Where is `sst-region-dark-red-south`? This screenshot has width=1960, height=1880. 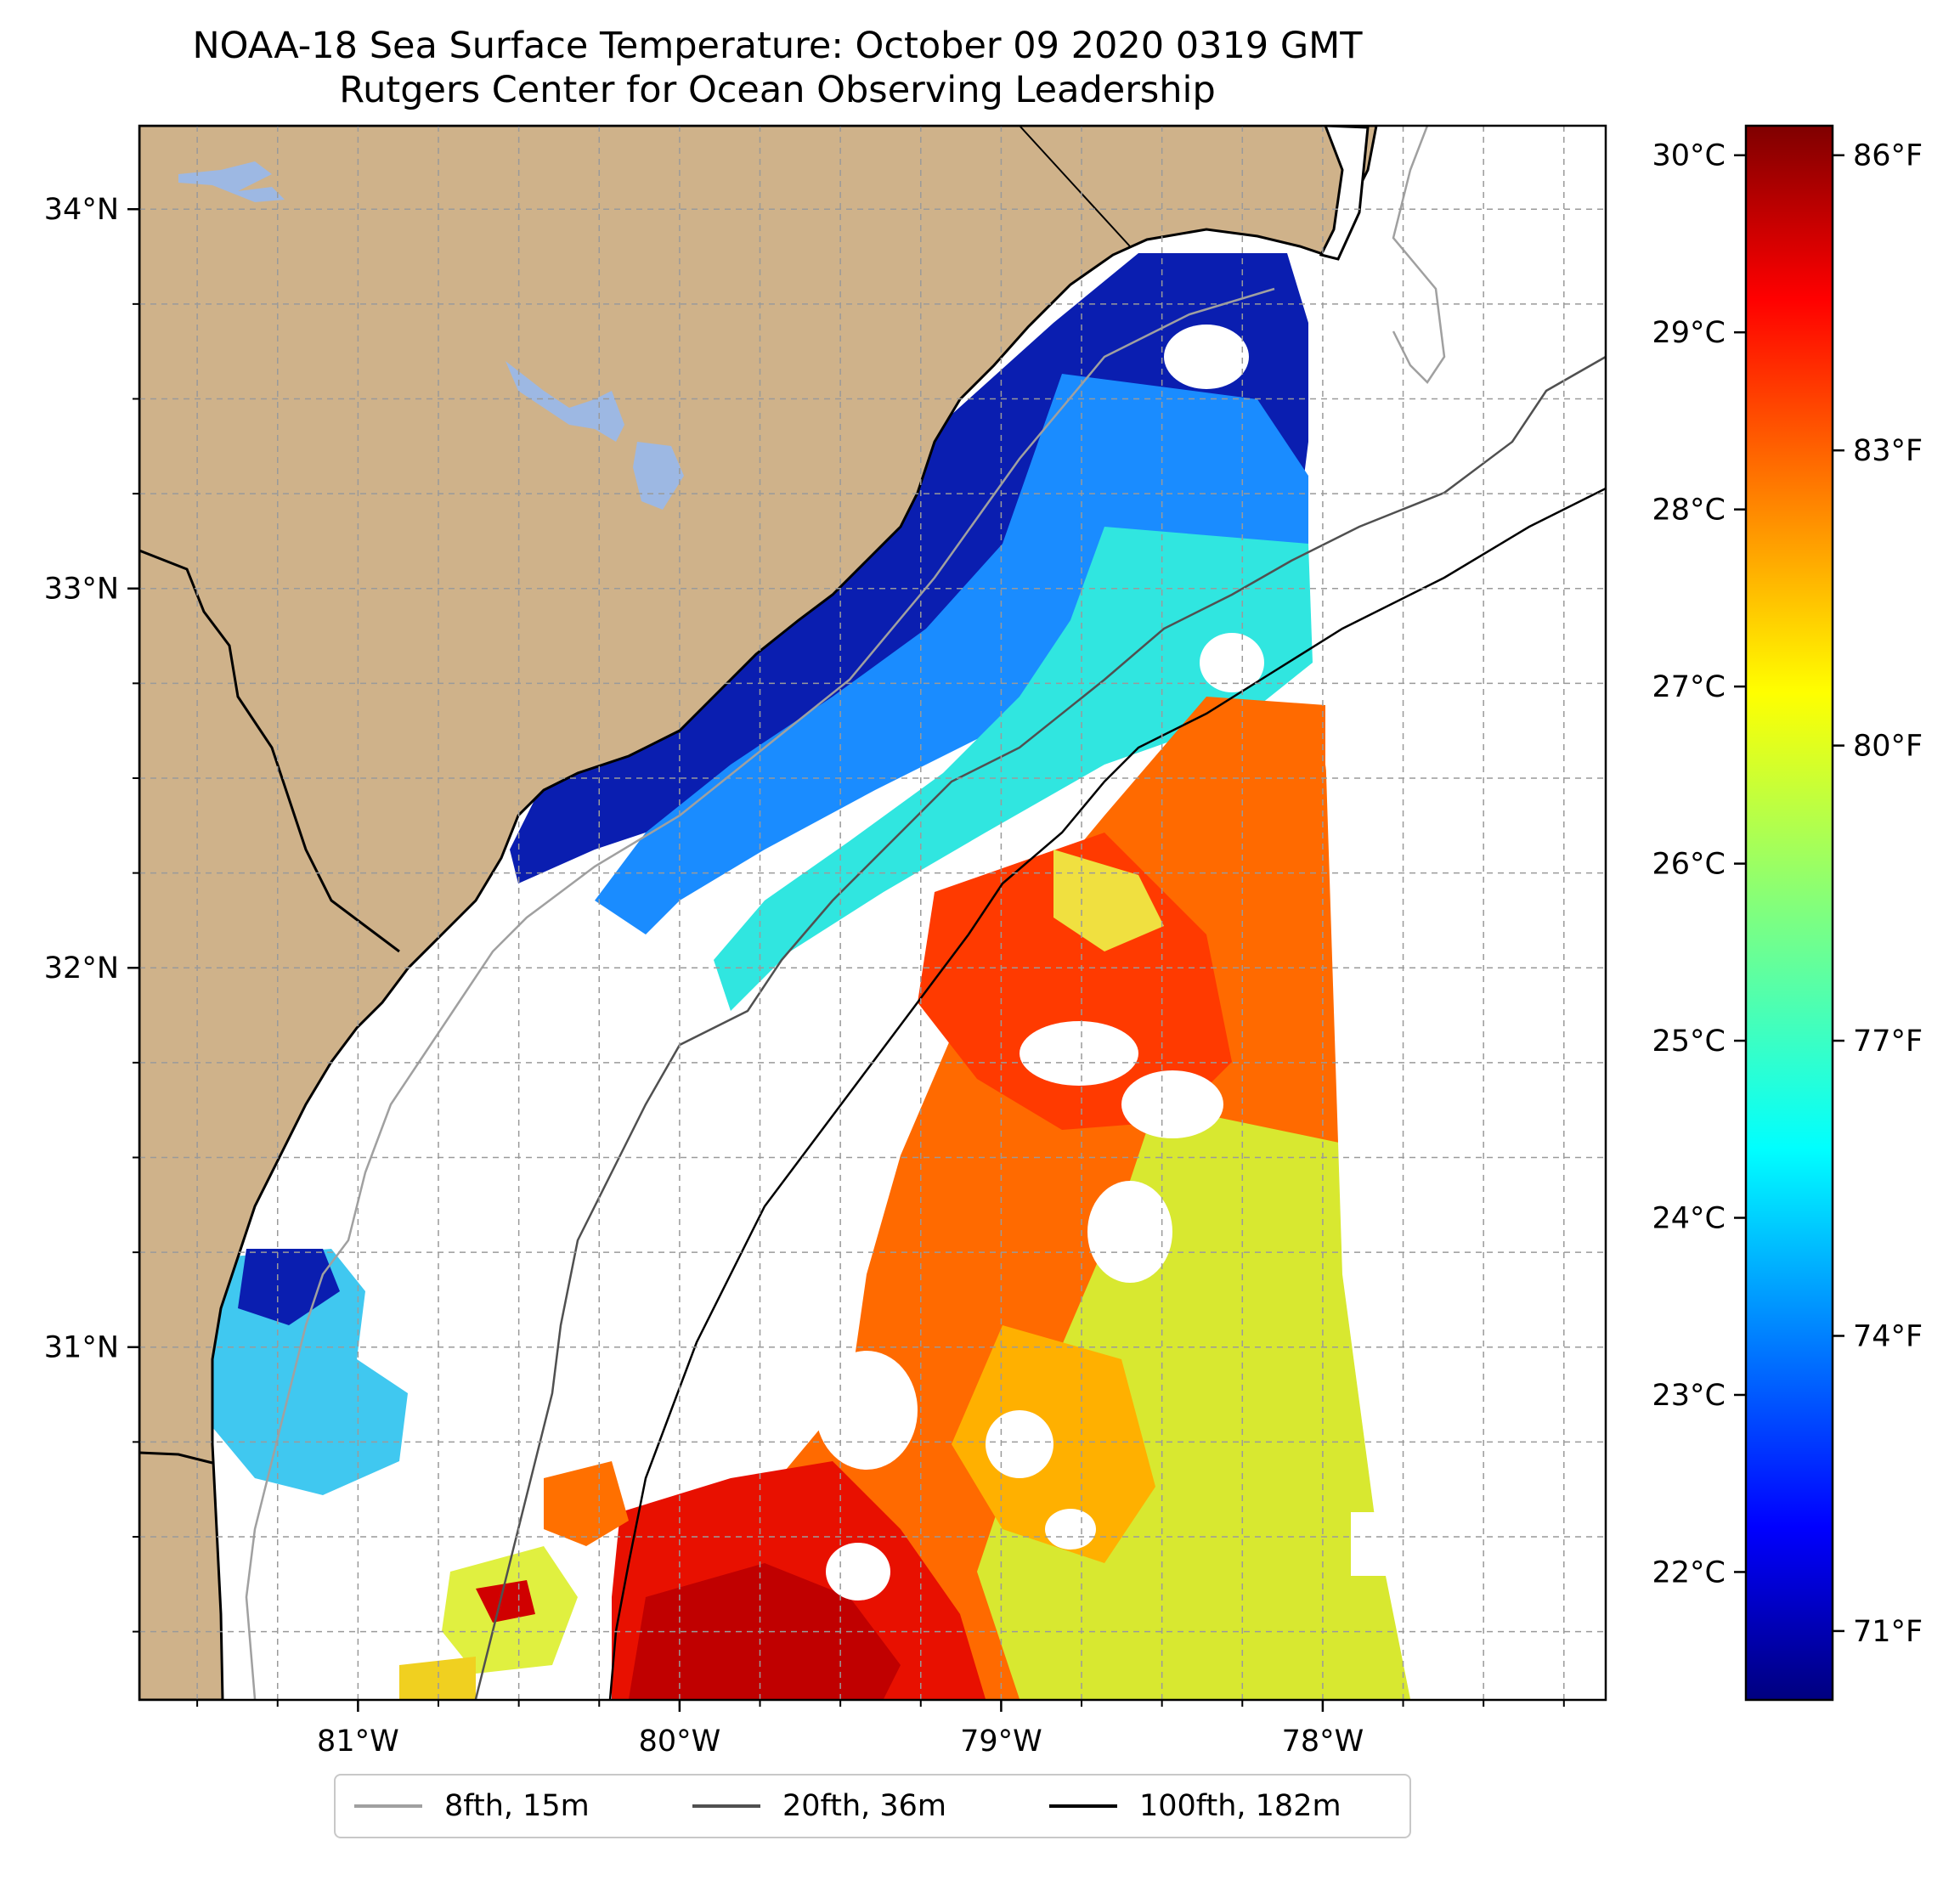 sst-region-dark-red-south is located at coordinates (765, 1631).